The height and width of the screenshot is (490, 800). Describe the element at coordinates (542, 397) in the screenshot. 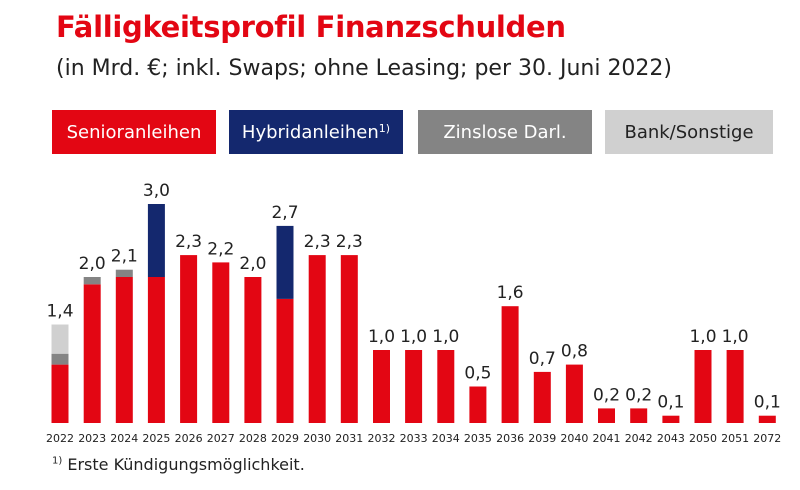

I see `bar-2039-senioranleihen` at that location.